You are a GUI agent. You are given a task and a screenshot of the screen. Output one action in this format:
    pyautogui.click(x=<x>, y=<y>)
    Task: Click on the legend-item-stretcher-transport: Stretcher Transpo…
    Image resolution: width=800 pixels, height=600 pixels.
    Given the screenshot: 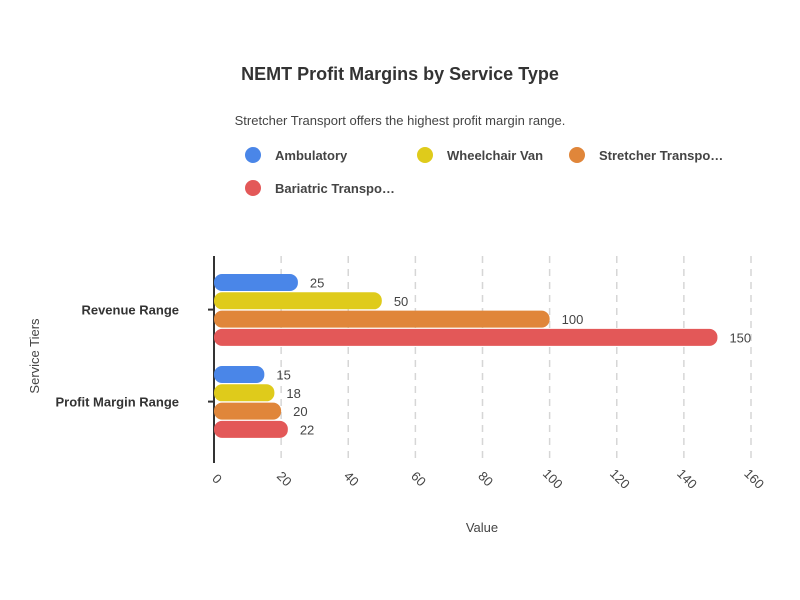 What is the action you would take?
    pyautogui.click(x=646, y=155)
    